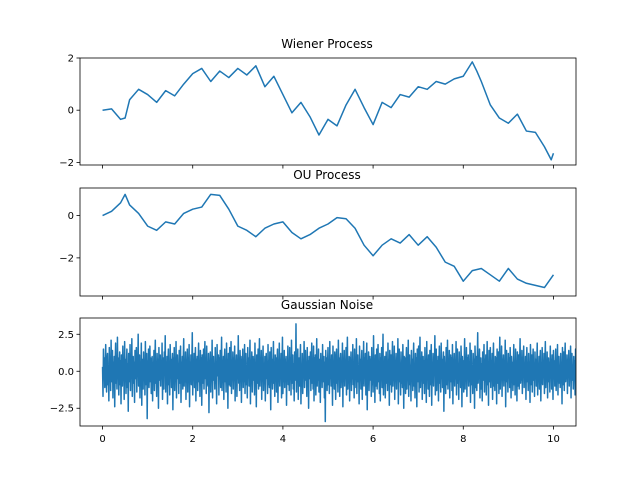  Describe the element at coordinates (373, 439) in the screenshot. I see `x-tick-label: 6` at that location.